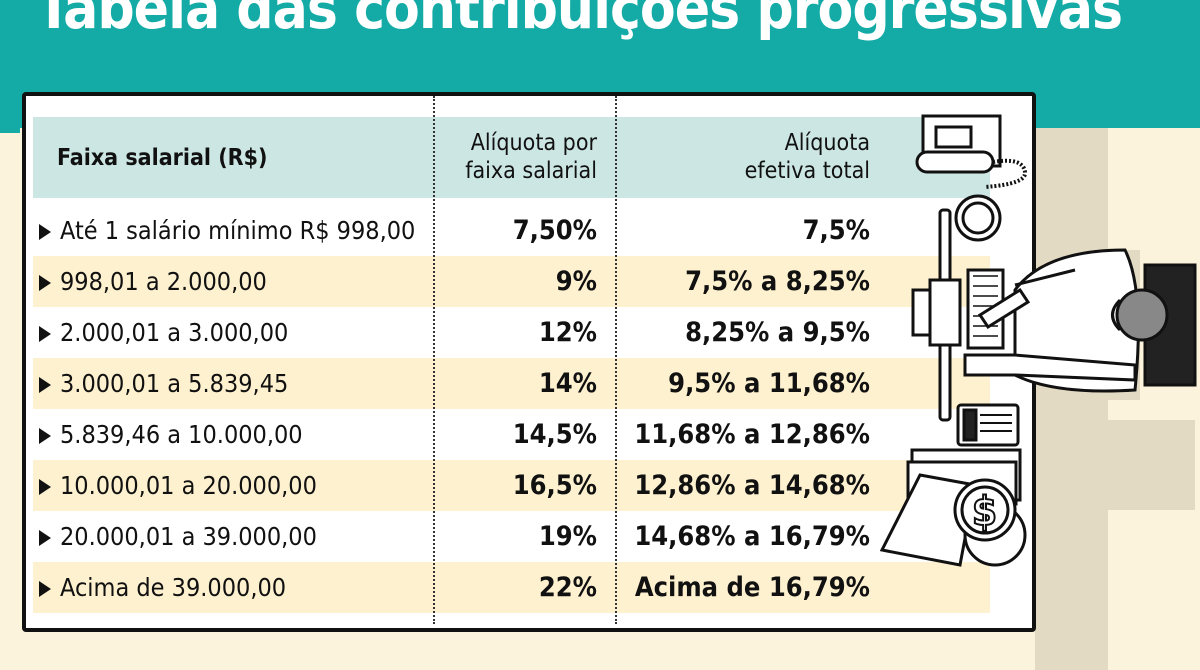 Image resolution: width=1200 pixels, height=670 pixels. Describe the element at coordinates (777, 332) in the screenshot. I see `aliquota-efetiva-cell: 8,25% a 9,5%` at that location.